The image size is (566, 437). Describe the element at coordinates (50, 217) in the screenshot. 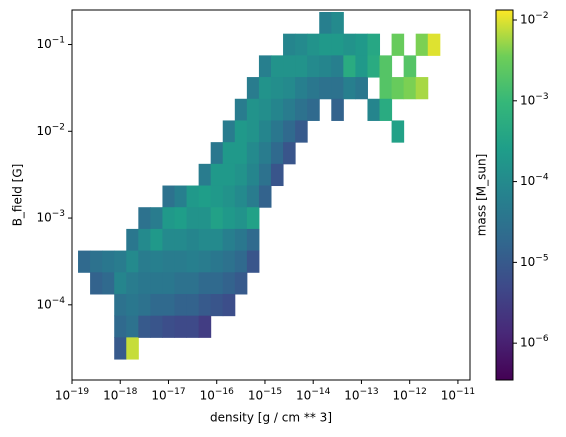

I see `y-tick-label: 10⁻³` at that location.